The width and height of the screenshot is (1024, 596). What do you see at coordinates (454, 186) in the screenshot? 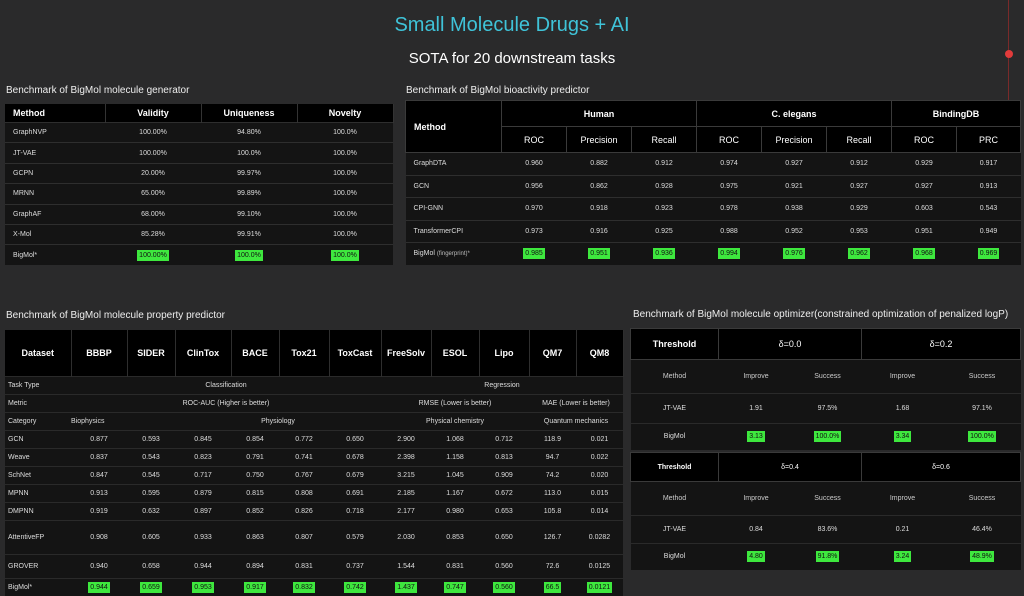
I see `method-cell: GCN` at bounding box center [454, 186].